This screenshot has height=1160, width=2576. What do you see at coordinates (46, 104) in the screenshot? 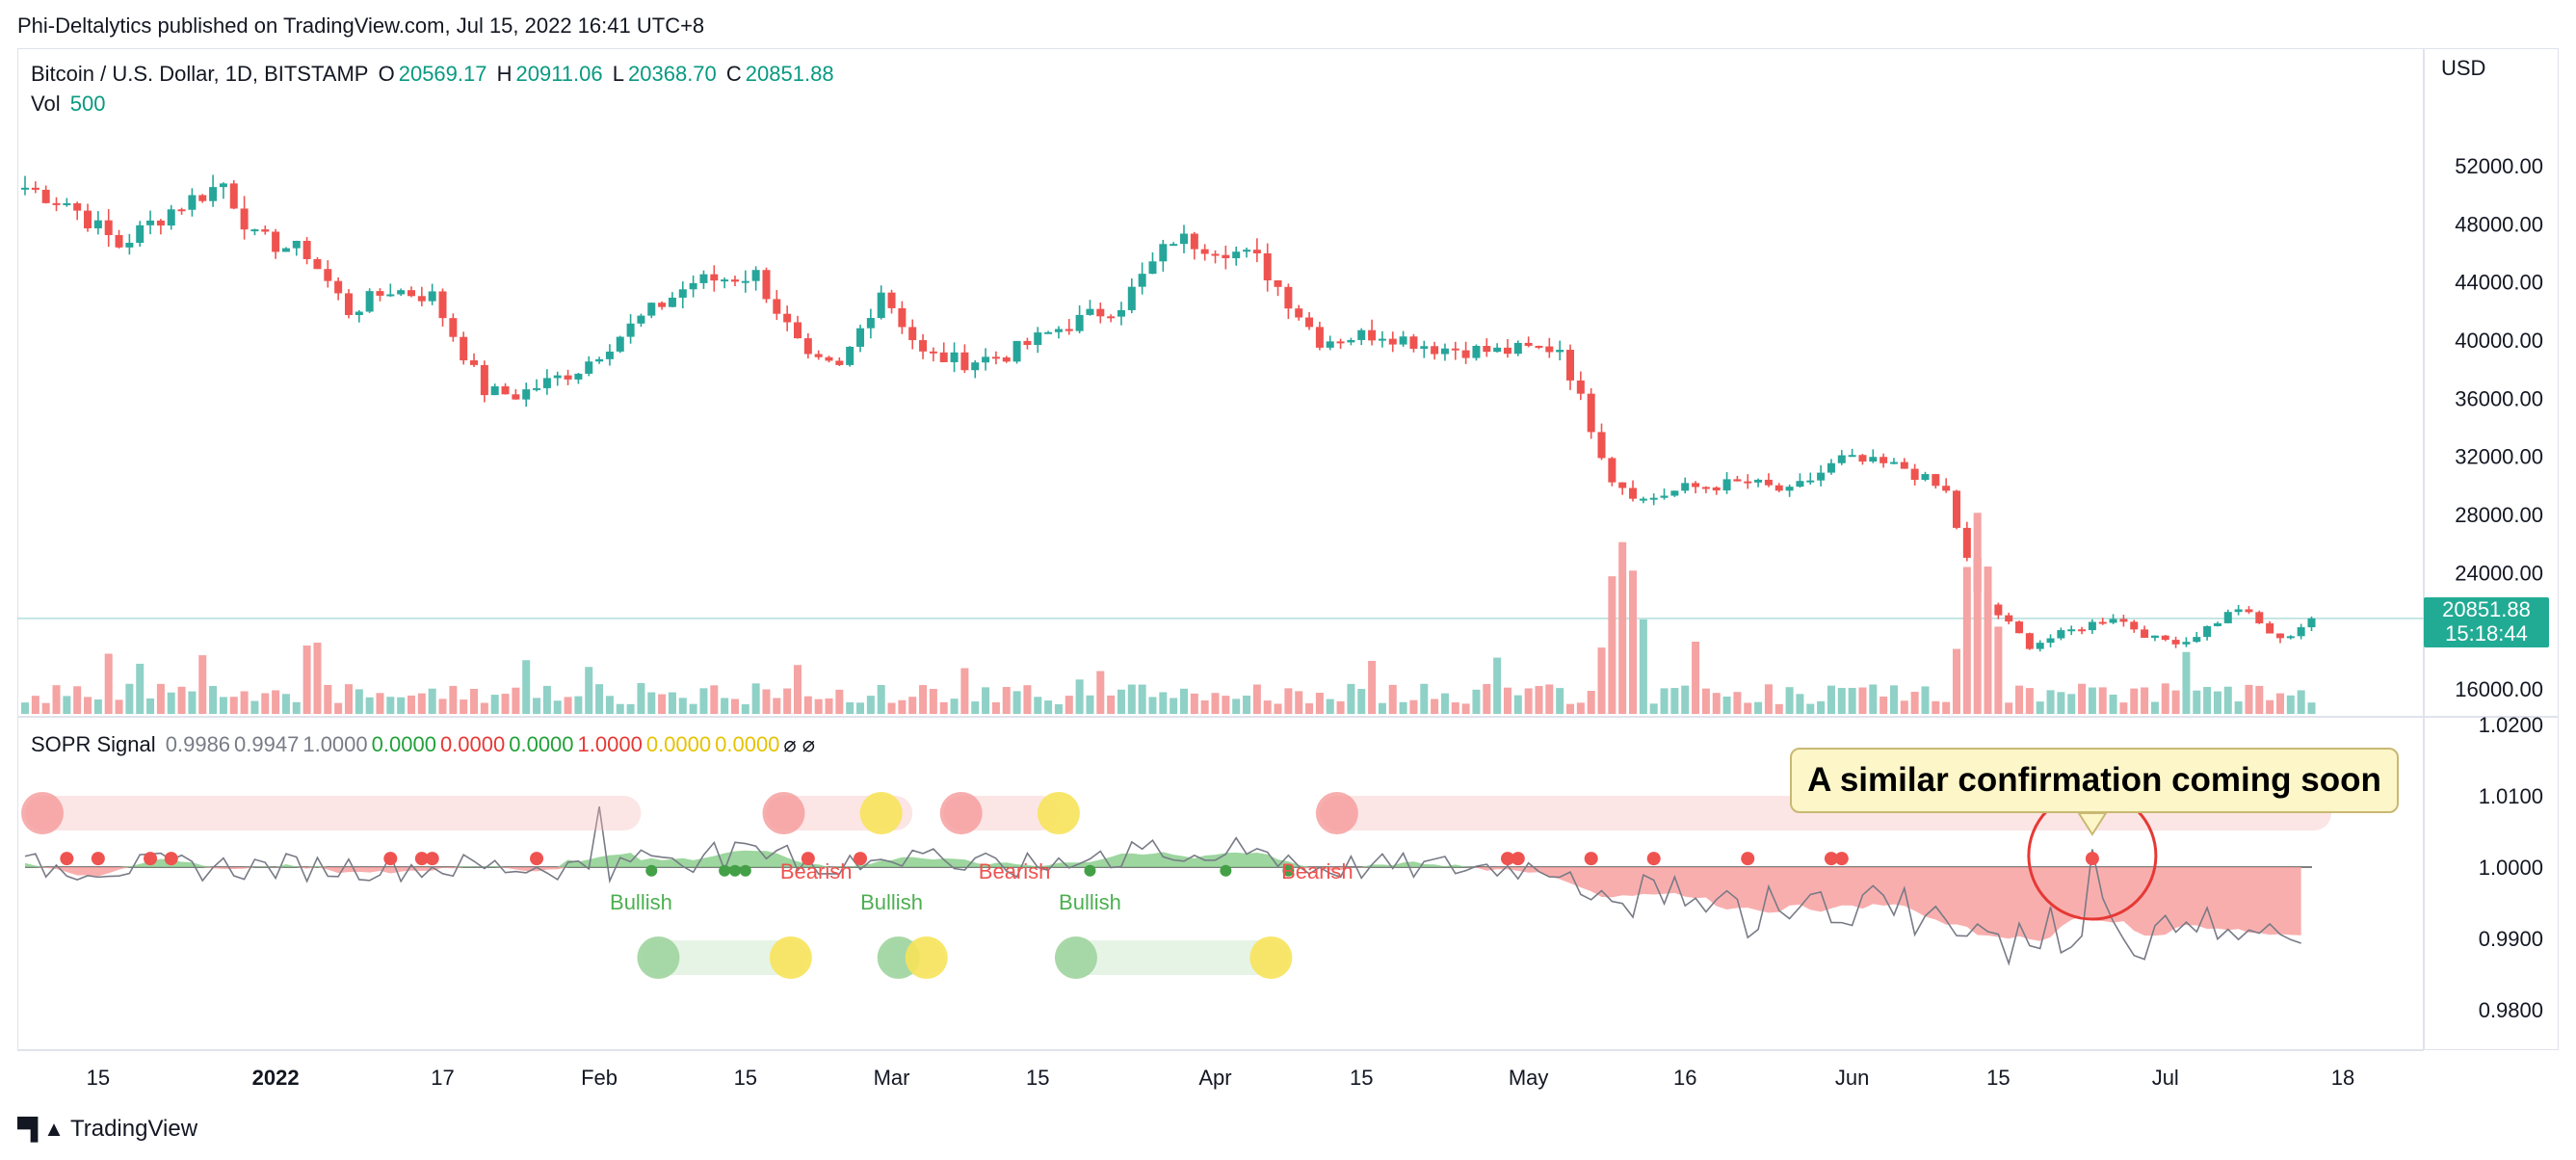
I see `volume-label: Vol` at bounding box center [46, 104].